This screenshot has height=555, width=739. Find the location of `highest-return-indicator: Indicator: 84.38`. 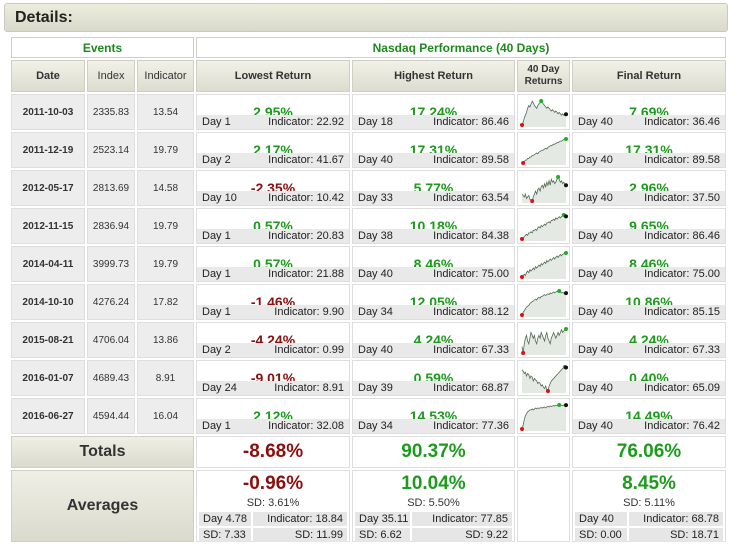

highest-return-indicator: Indicator: 84.38 is located at coordinates (471, 236).